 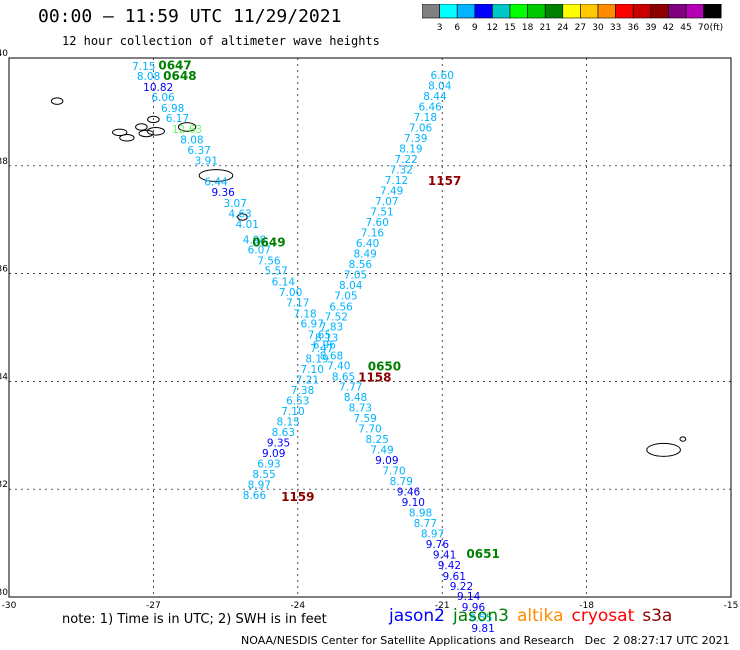 I want to click on colorbar-label: 24, so click(x=563, y=28).